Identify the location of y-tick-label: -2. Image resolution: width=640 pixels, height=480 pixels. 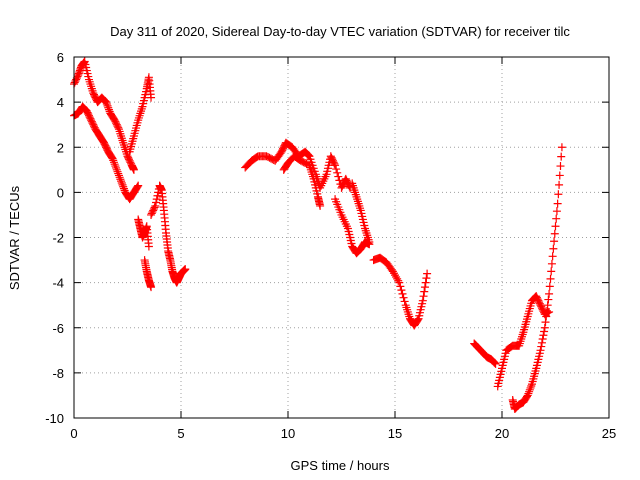
(58, 238).